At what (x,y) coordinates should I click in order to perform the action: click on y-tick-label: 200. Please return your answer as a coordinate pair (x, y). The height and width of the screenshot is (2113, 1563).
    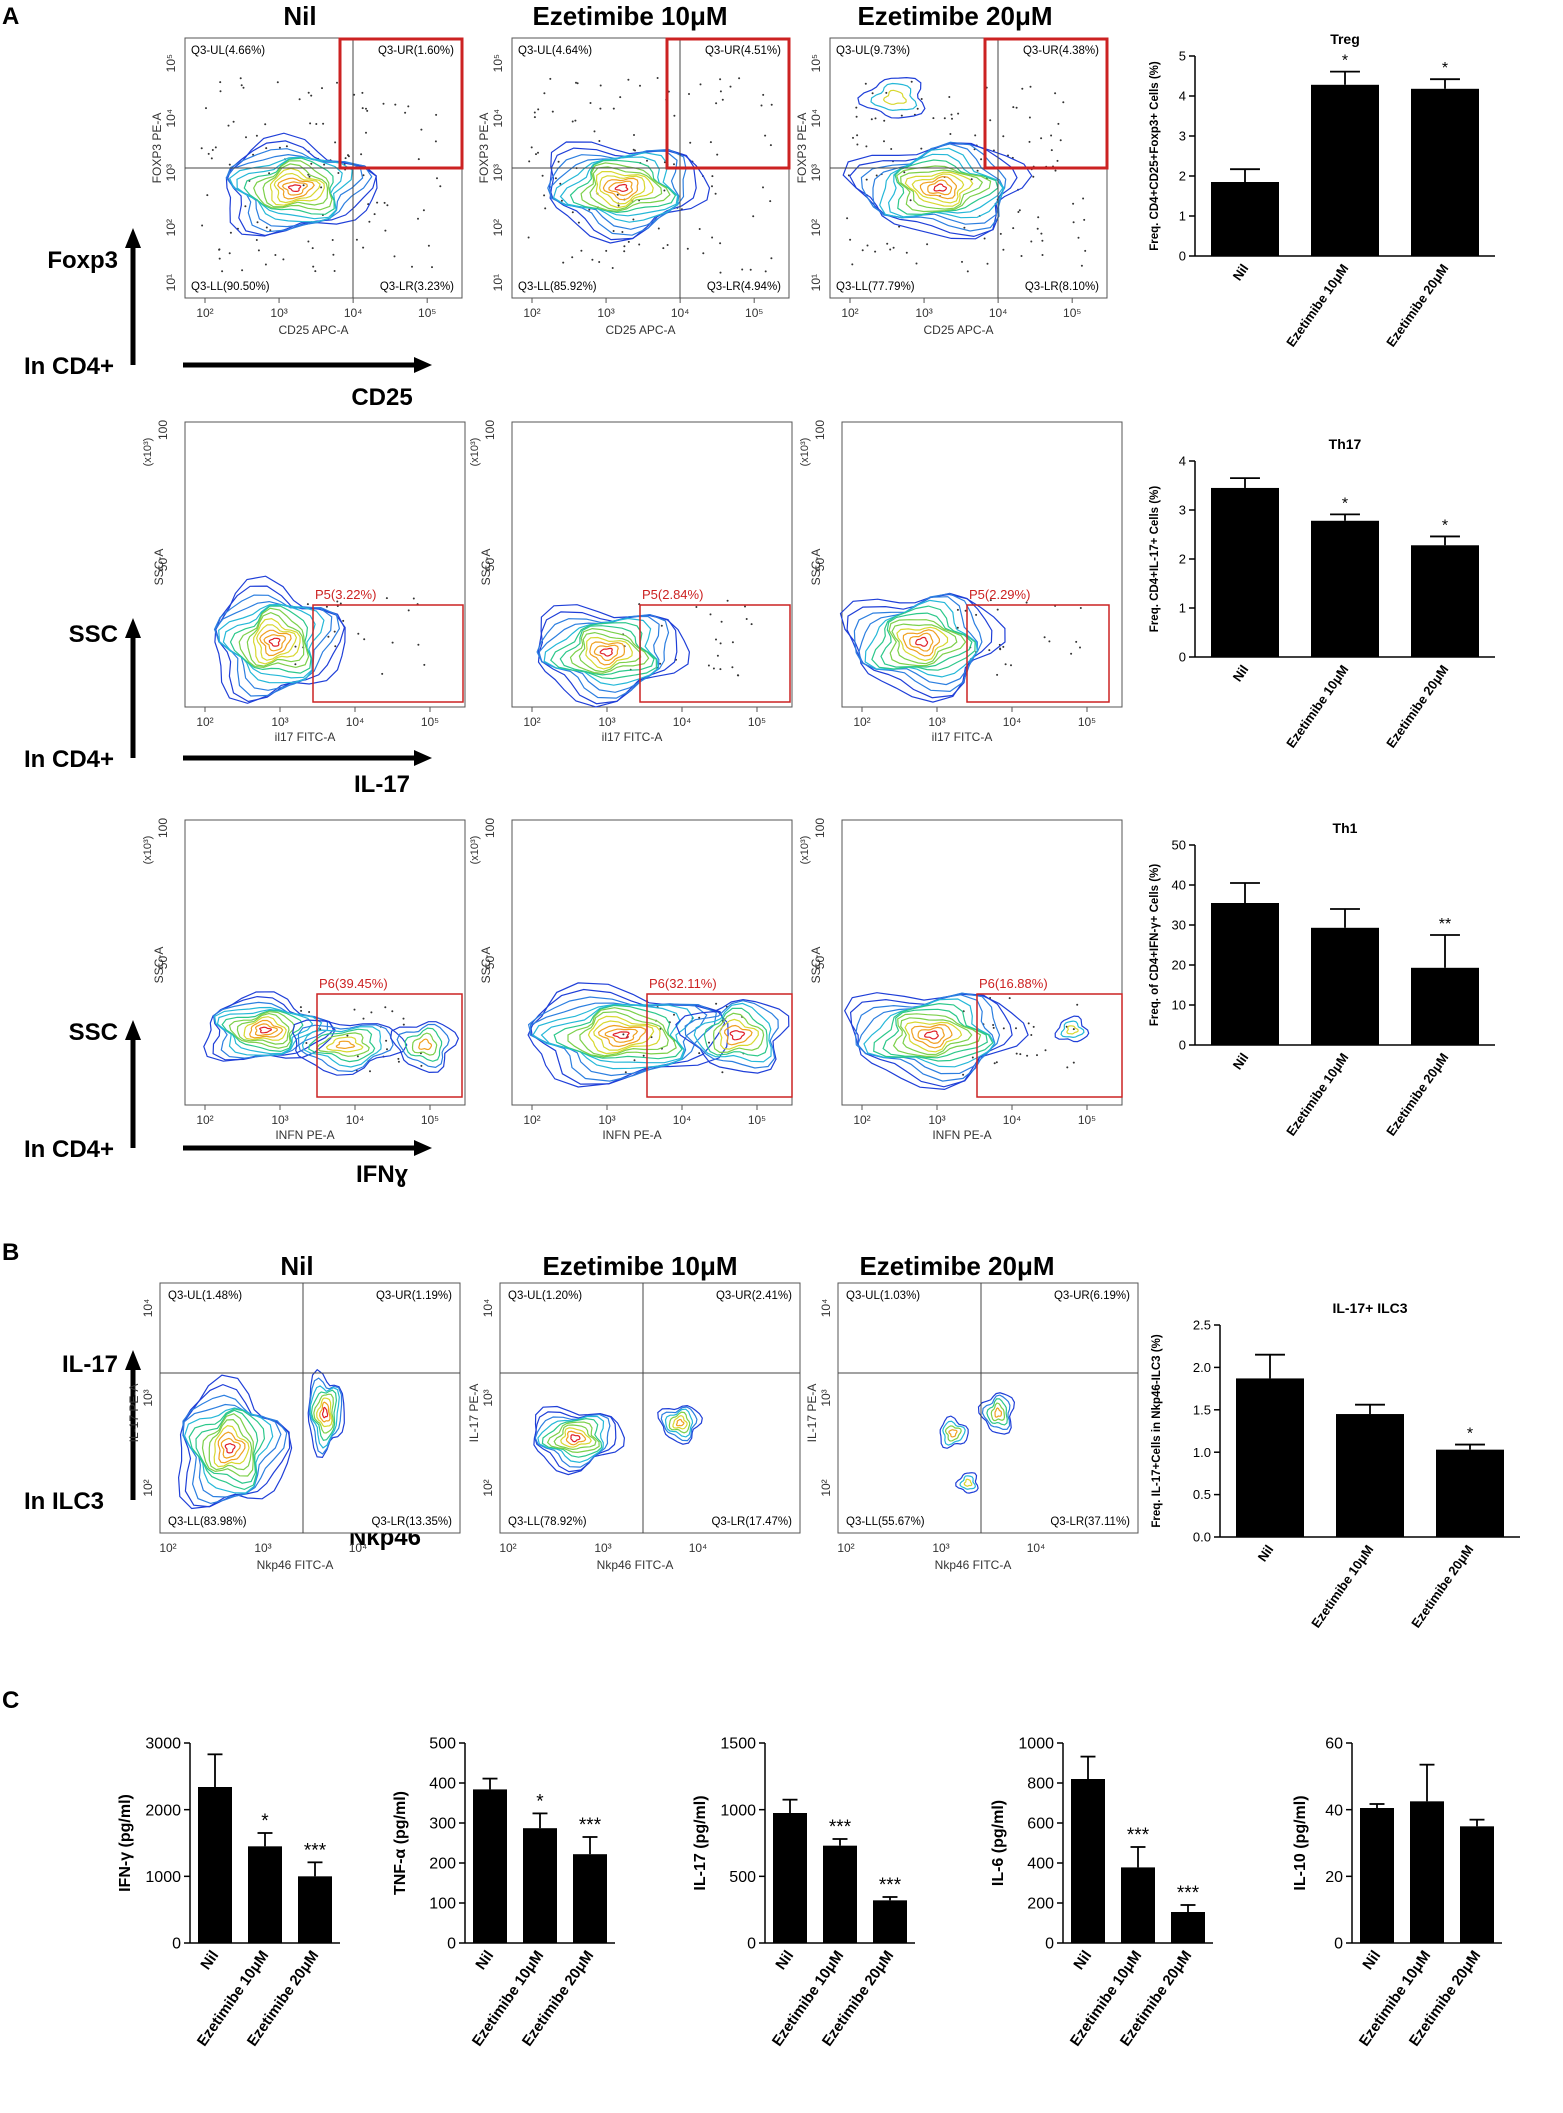
    Looking at the image, I should click on (442, 1864).